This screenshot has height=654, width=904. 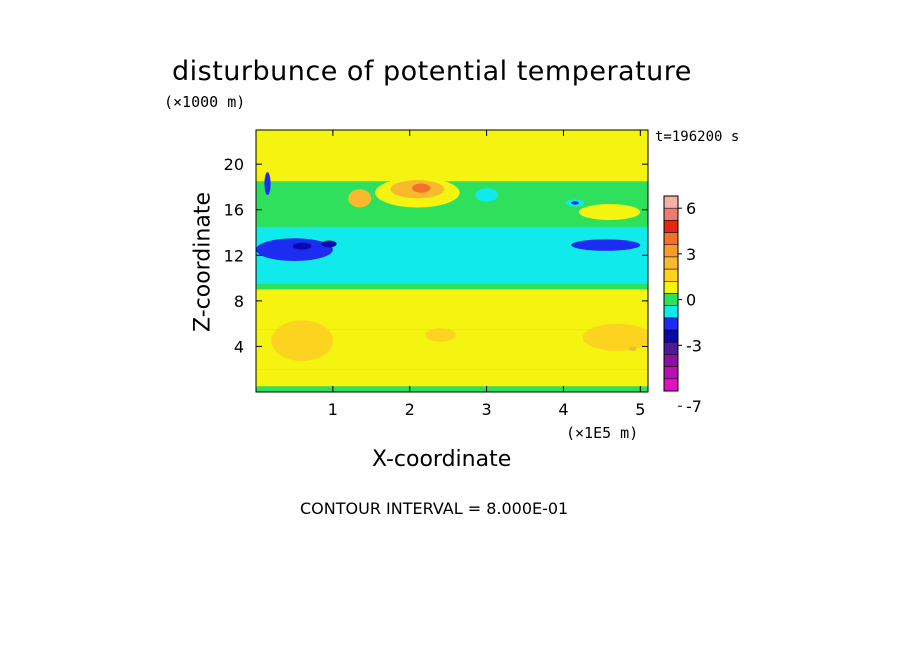 I want to click on colorbar-tick-label: -7, so click(x=694, y=406).